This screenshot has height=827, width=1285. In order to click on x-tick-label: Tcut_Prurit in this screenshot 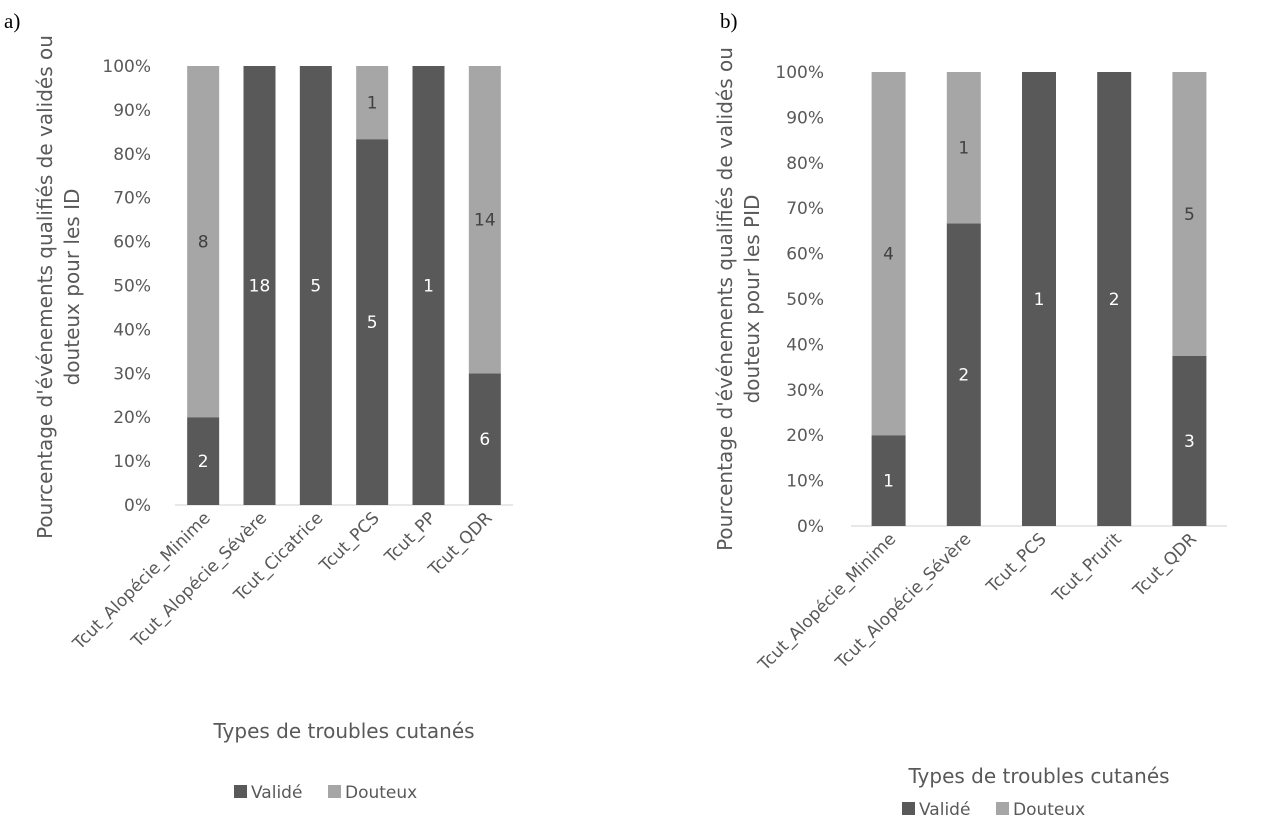, I will do `click(1087, 568)`.